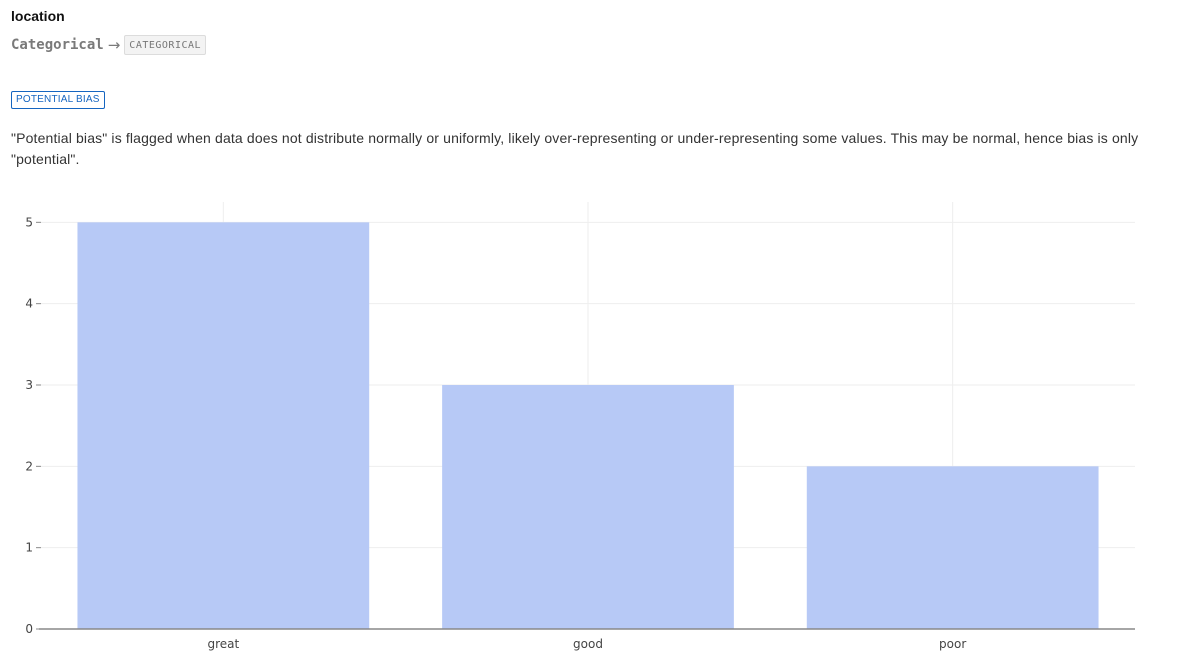  I want to click on potential-bias-badge: POTENTIAL BIAS, so click(58, 100).